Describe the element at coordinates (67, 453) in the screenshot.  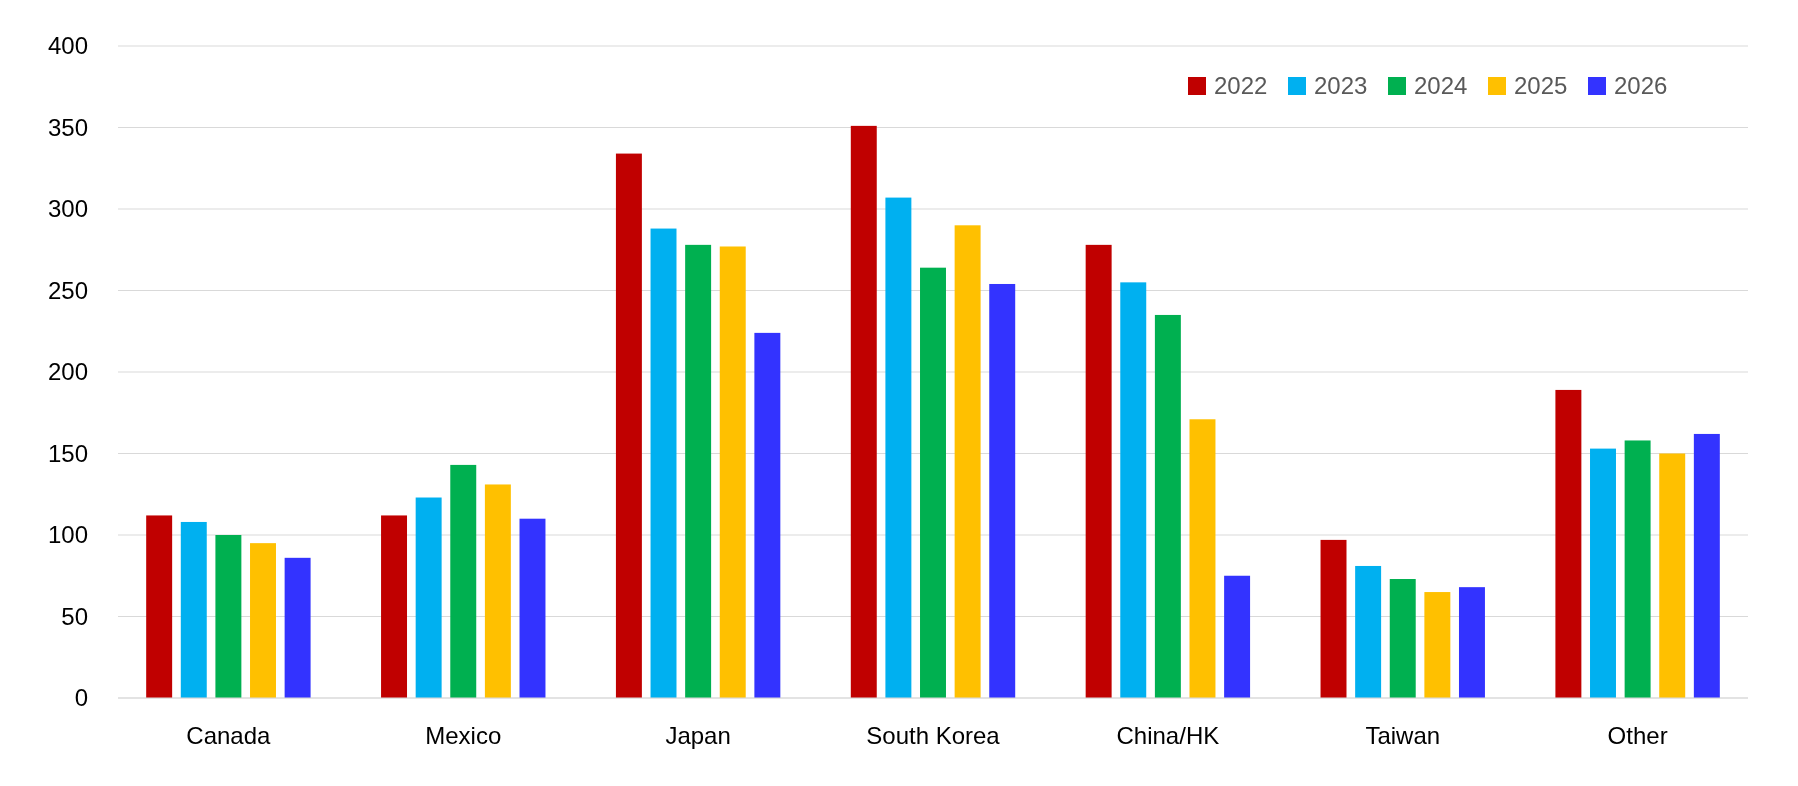
I see `y-tick-label: 150` at that location.